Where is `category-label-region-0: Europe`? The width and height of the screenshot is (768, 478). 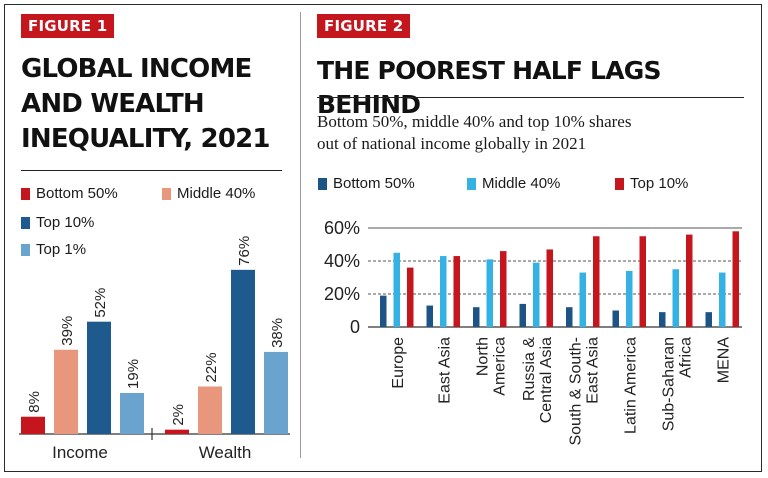 category-label-region-0: Europe is located at coordinates (398, 363).